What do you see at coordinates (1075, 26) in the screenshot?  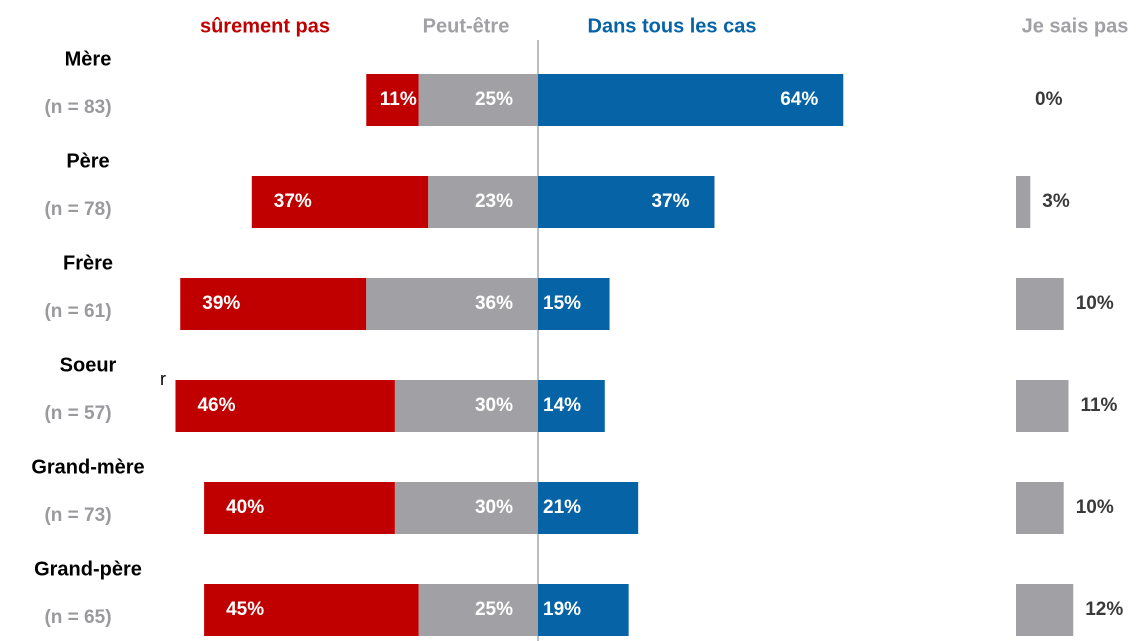 I see `legend-label: Je sais pas` at bounding box center [1075, 26].